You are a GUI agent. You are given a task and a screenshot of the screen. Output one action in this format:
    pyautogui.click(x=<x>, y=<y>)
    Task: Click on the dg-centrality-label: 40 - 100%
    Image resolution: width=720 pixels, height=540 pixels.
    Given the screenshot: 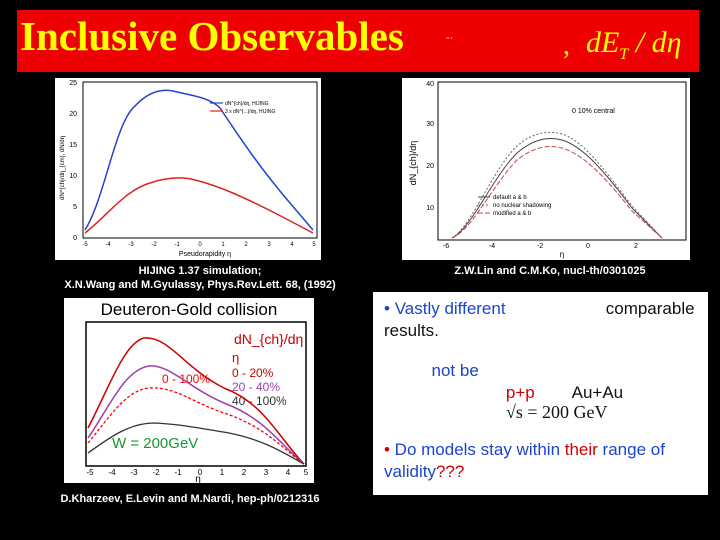 What is the action you would take?
    pyautogui.click(x=259, y=401)
    